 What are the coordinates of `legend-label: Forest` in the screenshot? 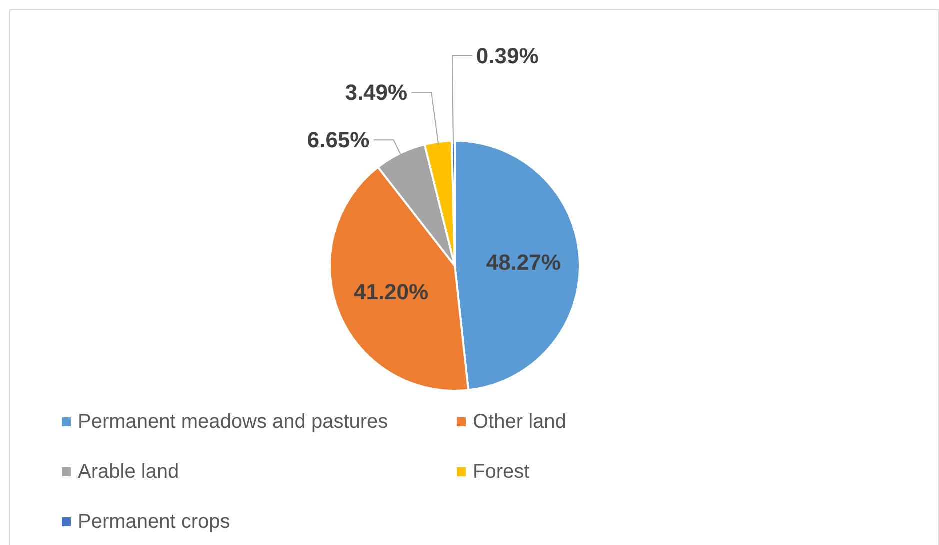 It's located at (501, 472).